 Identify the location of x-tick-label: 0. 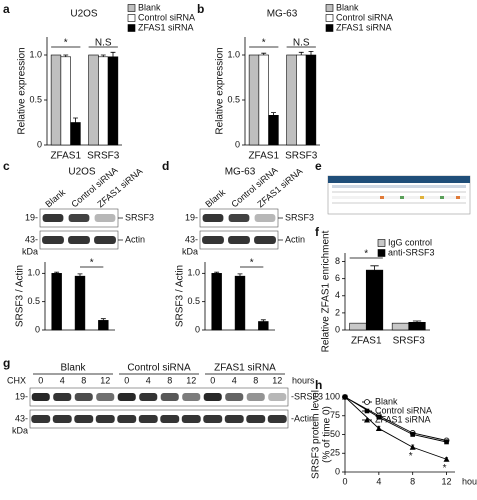
(344, 481).